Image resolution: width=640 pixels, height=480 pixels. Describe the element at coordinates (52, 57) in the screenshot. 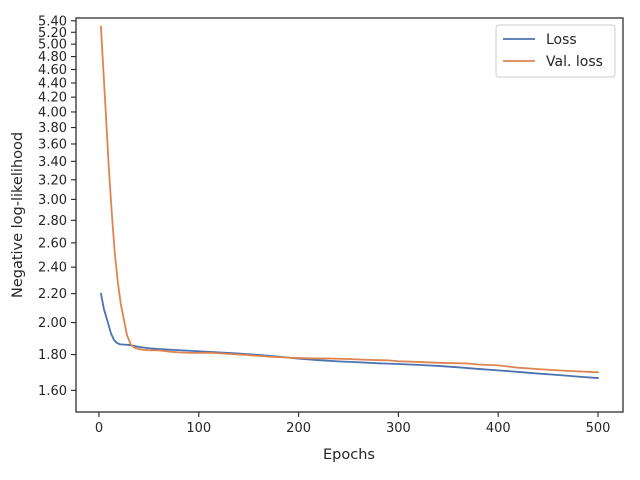

I see `y-tick-label: 4.80` at that location.